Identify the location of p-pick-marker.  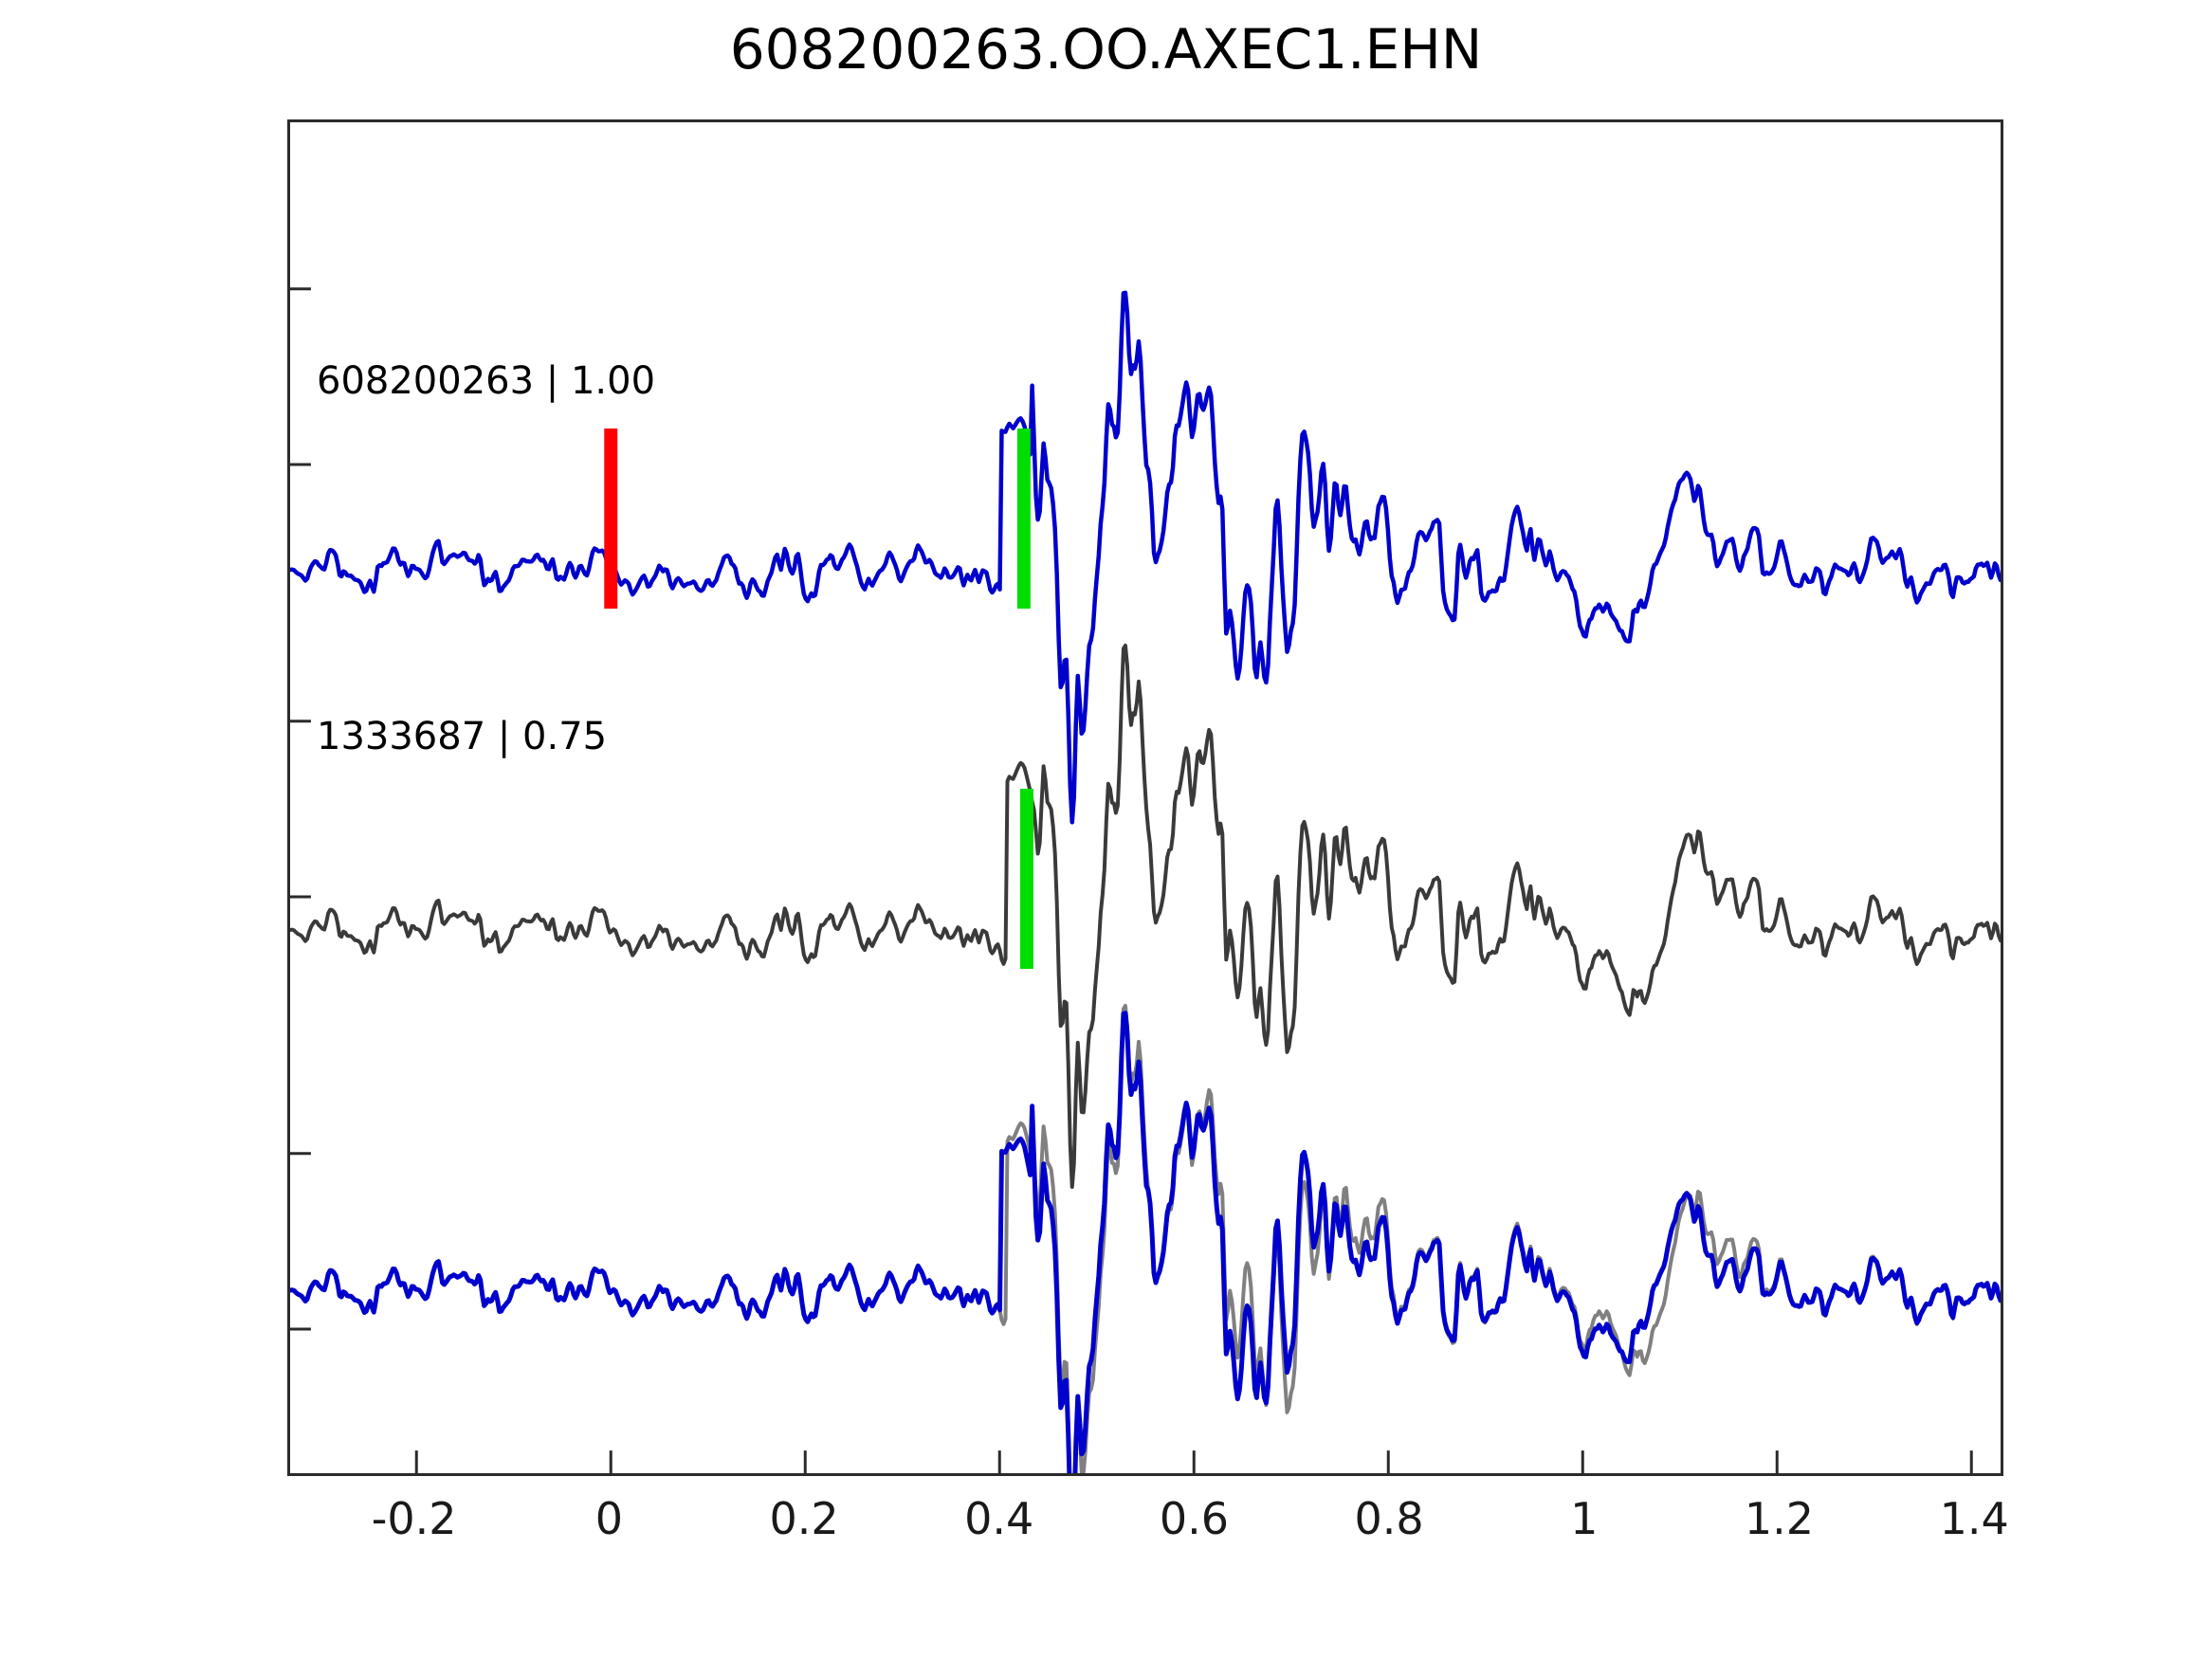
(611, 518).